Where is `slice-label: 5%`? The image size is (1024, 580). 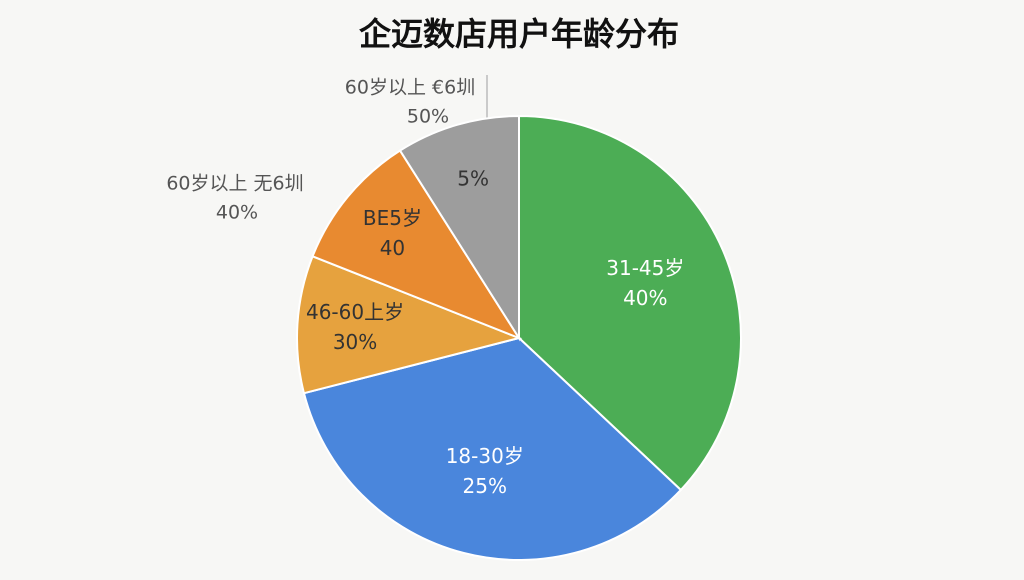
slice-label: 5% is located at coordinates (473, 179).